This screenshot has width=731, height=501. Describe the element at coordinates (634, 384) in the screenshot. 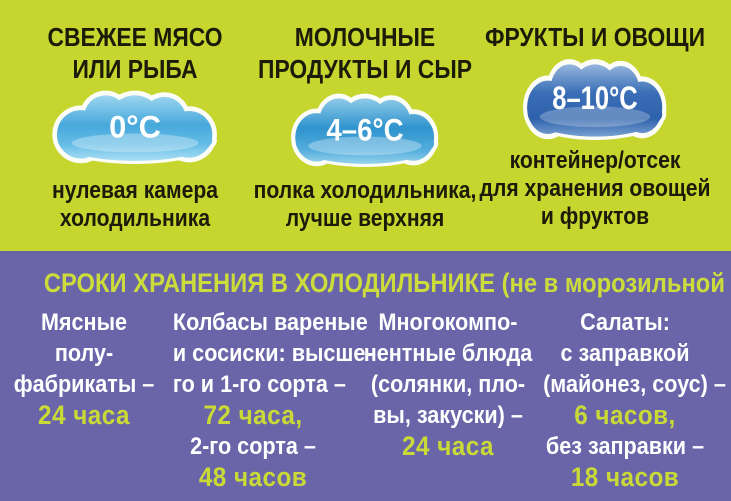

I see `item-line: (майонез, соус) –` at that location.